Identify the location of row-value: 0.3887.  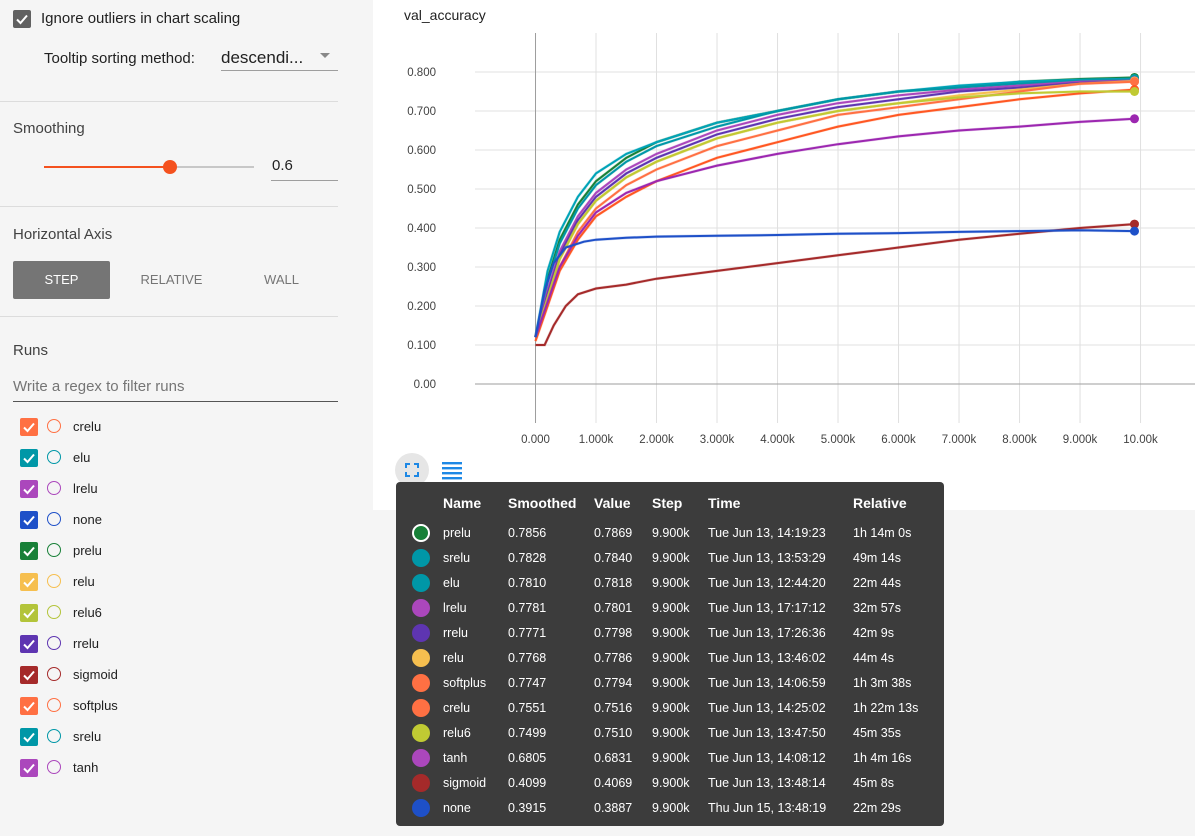
(613, 808).